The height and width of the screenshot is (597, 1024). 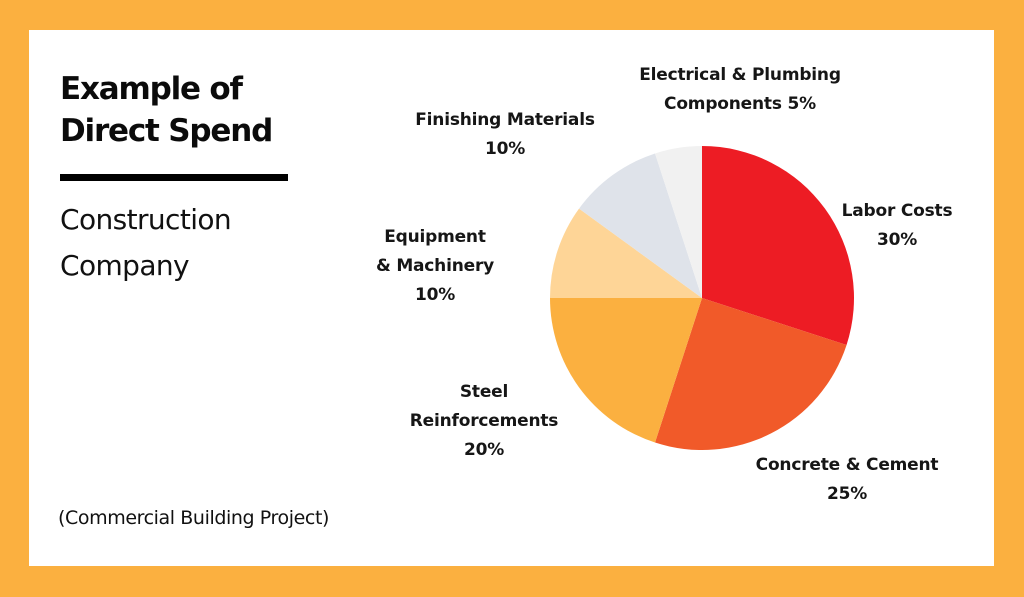 I want to click on label-labor-costs: Labor Costs 30%, so click(x=897, y=226).